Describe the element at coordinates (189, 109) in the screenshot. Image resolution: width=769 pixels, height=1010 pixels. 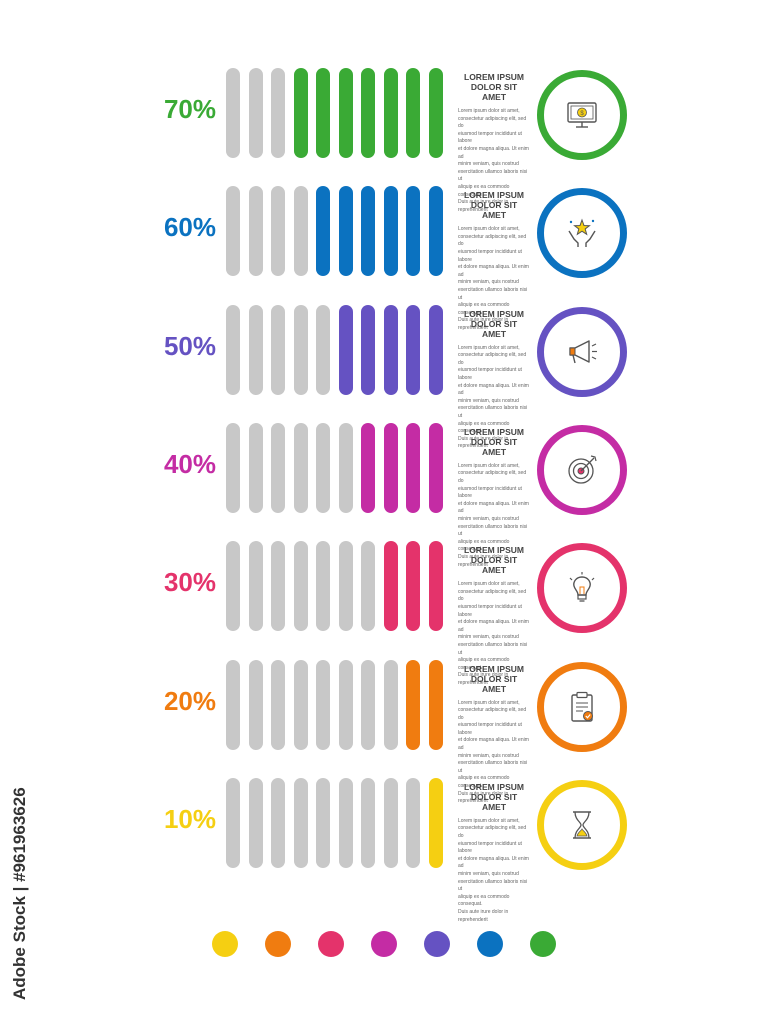
I see `percent-label: 70%` at that location.